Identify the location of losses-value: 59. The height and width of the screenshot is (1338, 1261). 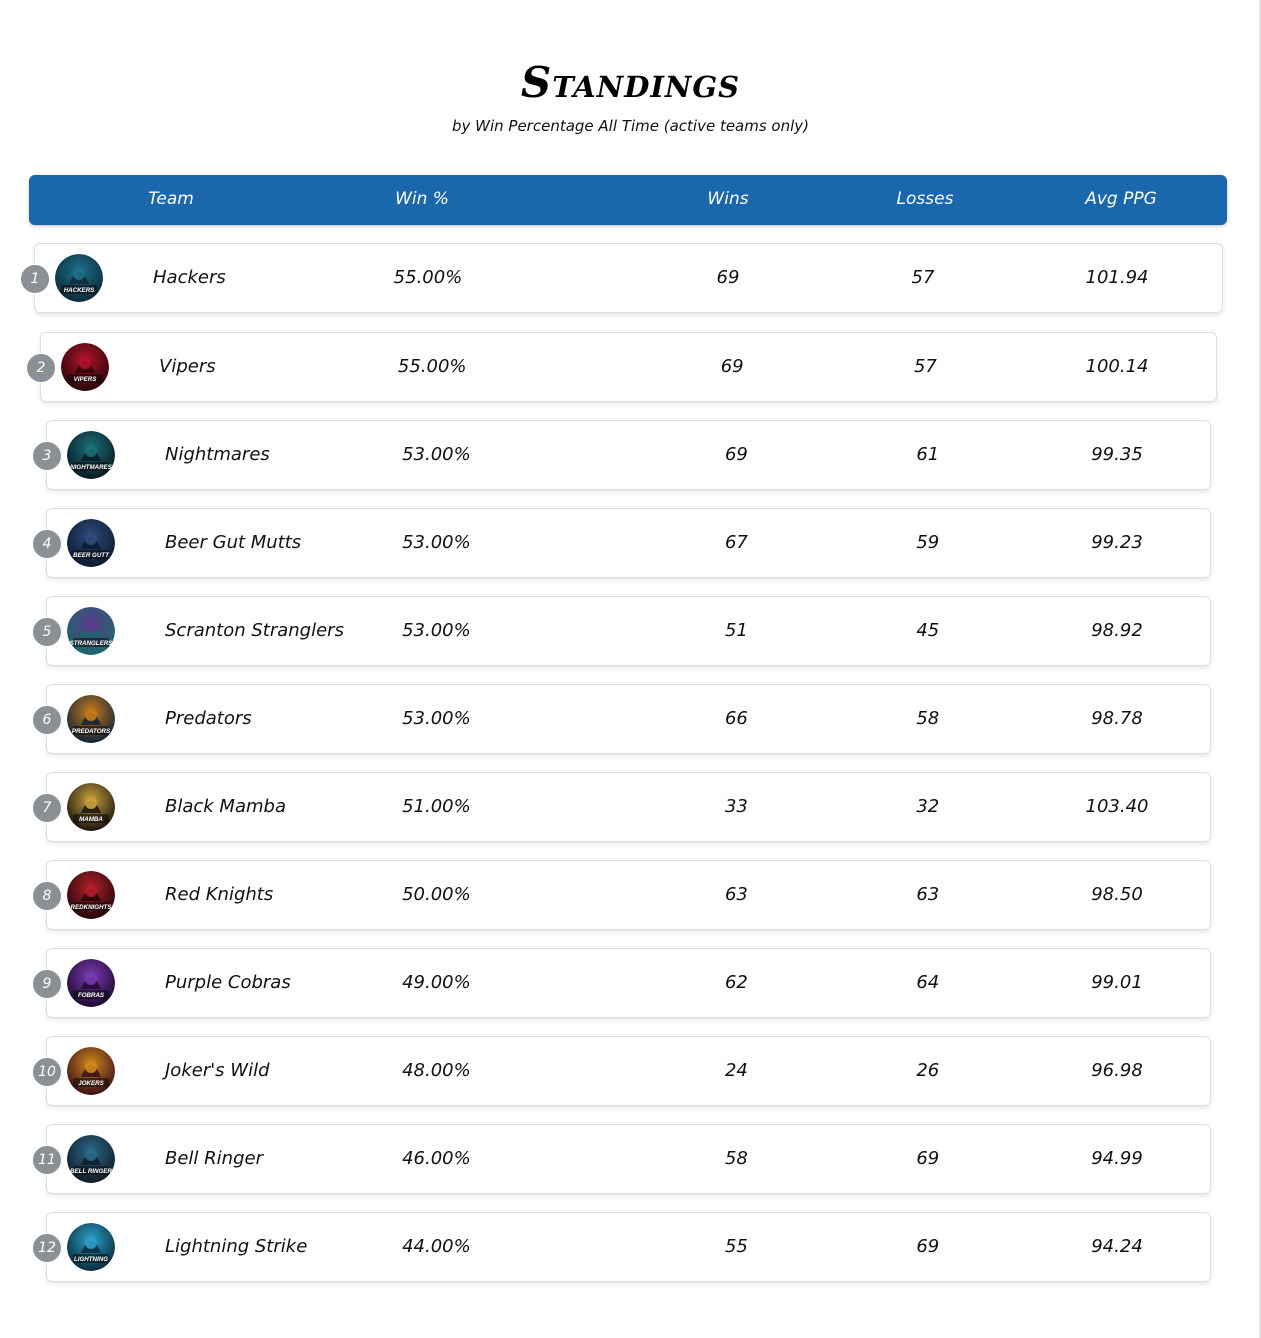
(928, 542).